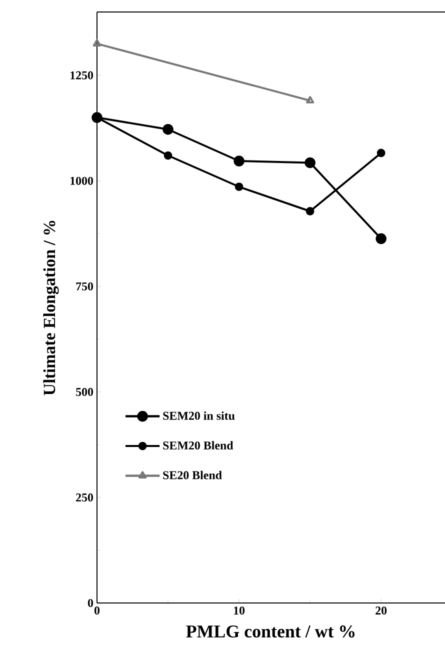 The image size is (445, 669). I want to click on y-axis-title: Ultimate Elongation / %, so click(51, 308).